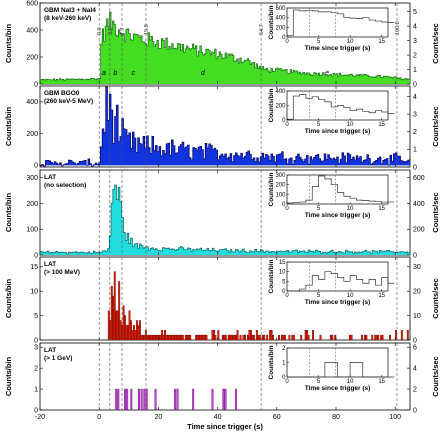 The width and height of the screenshot is (447, 434). What do you see at coordinates (415, 26) in the screenshot?
I see `y-right-tick-label: 4` at bounding box center [415, 26].